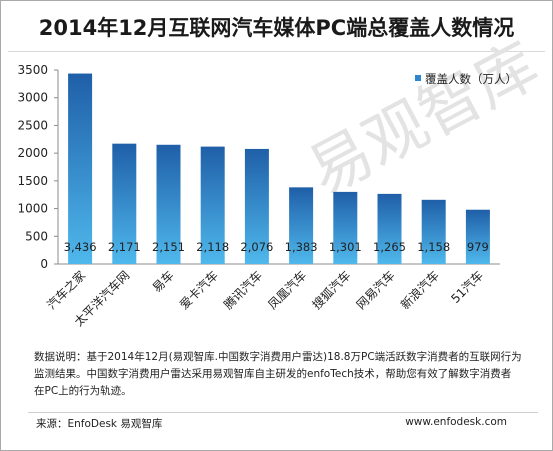 Image resolution: width=553 pixels, height=451 pixels. I want to click on x-category-label: 腾讯汽车, so click(242, 290).